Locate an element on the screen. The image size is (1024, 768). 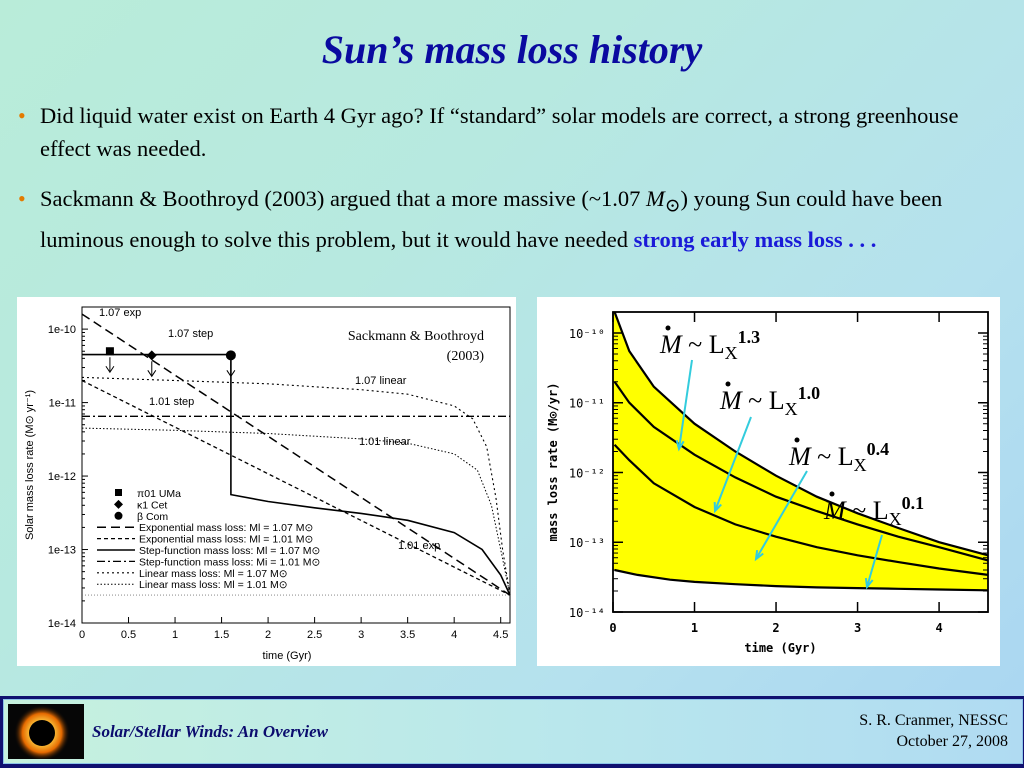
mdot-label-13: M ~ LX1.3 is located at coordinates (709, 345).